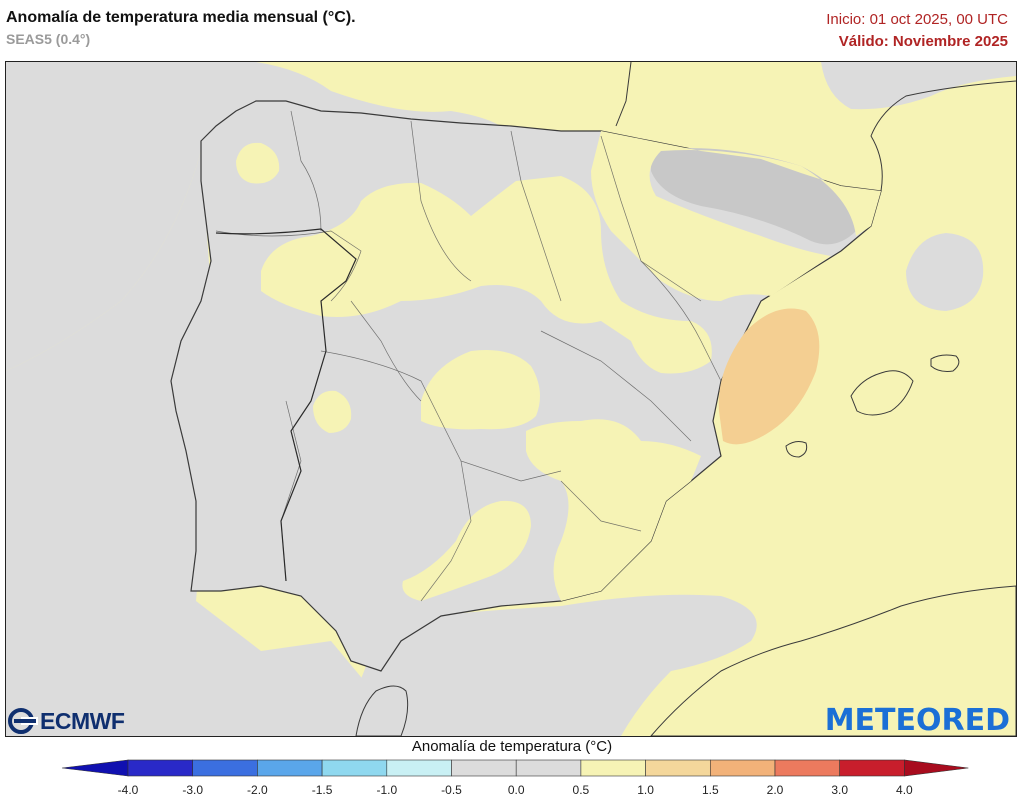 This screenshot has width=1024, height=799. I want to click on warm-patch-northwest, so click(486, 275).